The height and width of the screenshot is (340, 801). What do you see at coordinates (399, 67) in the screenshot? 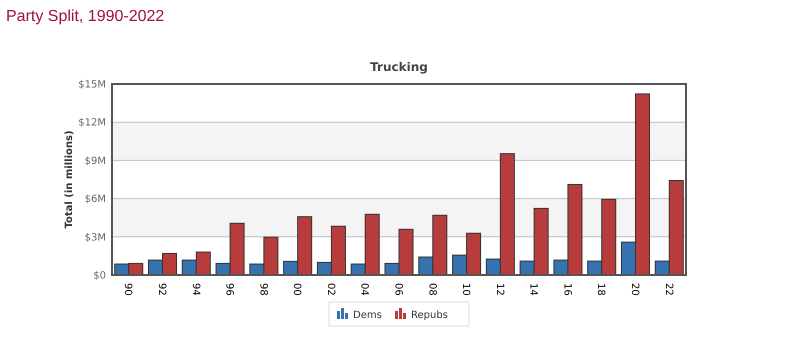
I see `chart-subtitle: Trucking` at bounding box center [399, 67].